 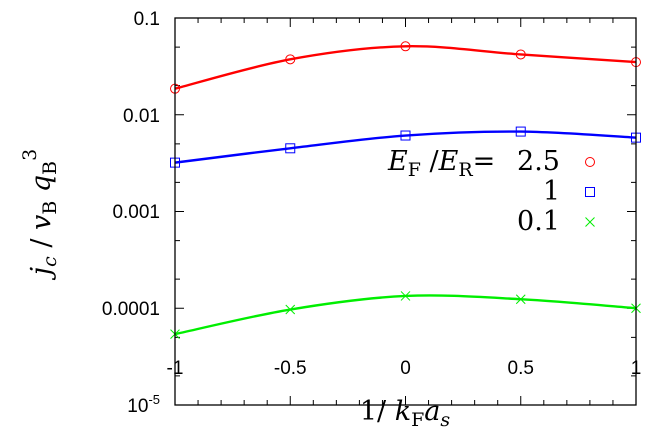 What do you see at coordinates (636, 368) in the screenshot?
I see `x-tick-label: 1` at bounding box center [636, 368].